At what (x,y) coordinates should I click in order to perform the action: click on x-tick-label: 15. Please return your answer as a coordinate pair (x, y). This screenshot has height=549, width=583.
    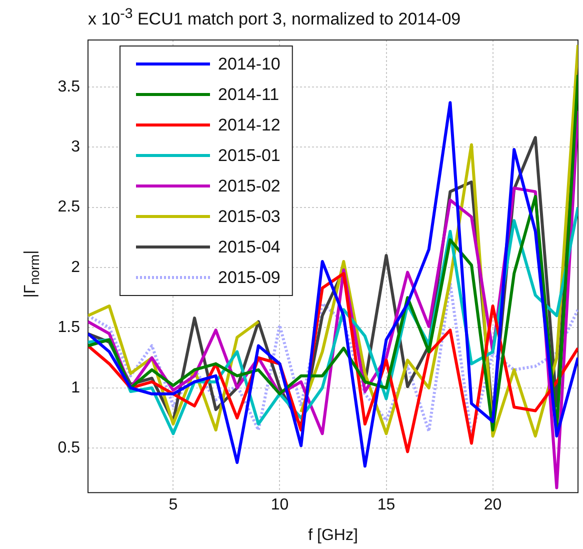
    Looking at the image, I should click on (386, 505).